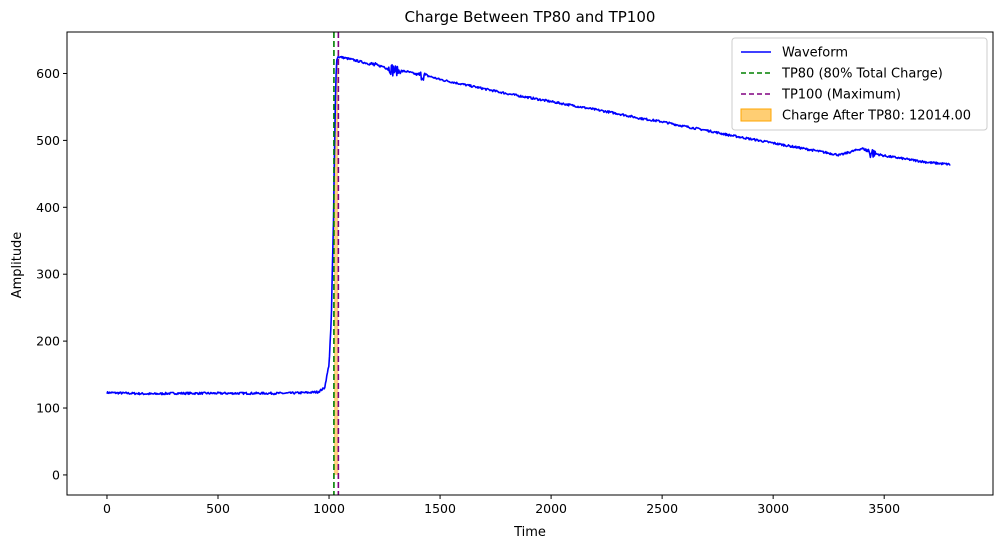 The image size is (1005, 548). What do you see at coordinates (773, 508) in the screenshot?
I see `x-tick-label-3000: 3000` at bounding box center [773, 508].